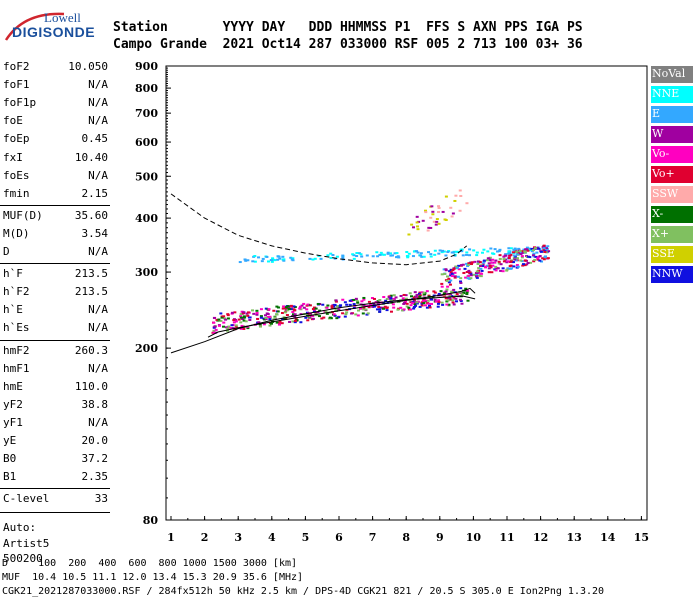  Describe the element at coordinates (16, 85) in the screenshot. I see `param-key: foF1` at that location.